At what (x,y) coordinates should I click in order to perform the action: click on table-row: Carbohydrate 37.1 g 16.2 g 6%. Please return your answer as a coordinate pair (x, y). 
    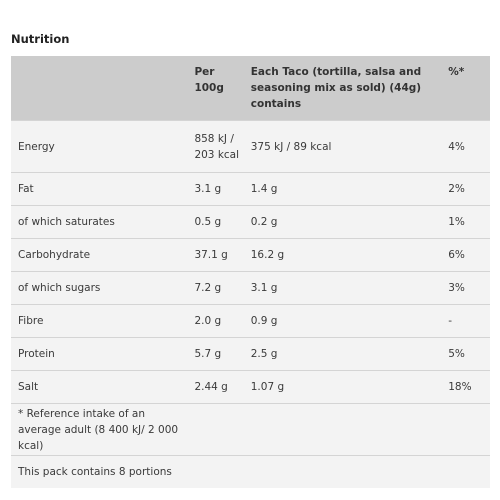
    Looking at the image, I should click on (250, 255).